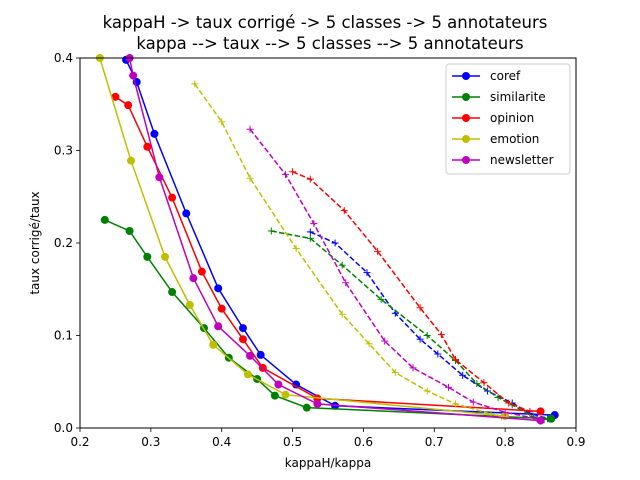  Describe the element at coordinates (63, 58) in the screenshot. I see `y-tick-label: 0.4` at that location.